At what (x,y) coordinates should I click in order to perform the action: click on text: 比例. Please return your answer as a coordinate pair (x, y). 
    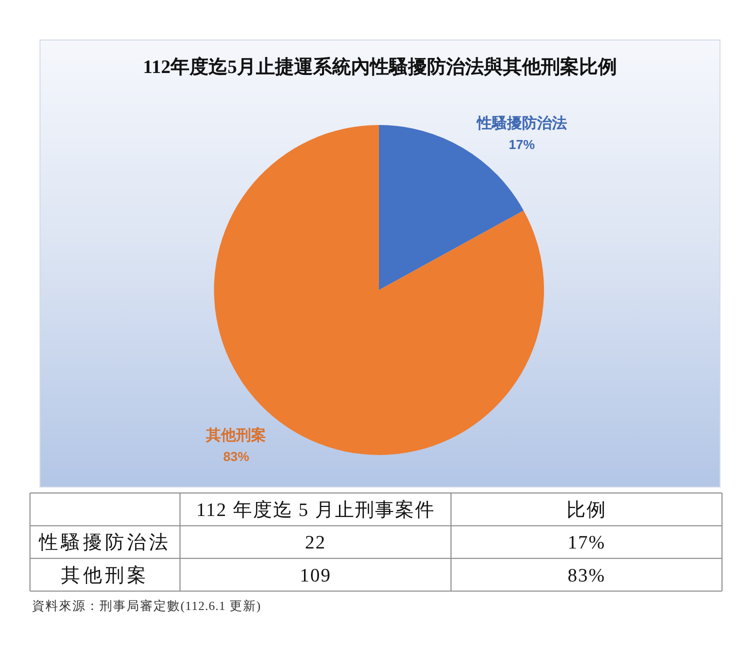
    Looking at the image, I should click on (586, 510).